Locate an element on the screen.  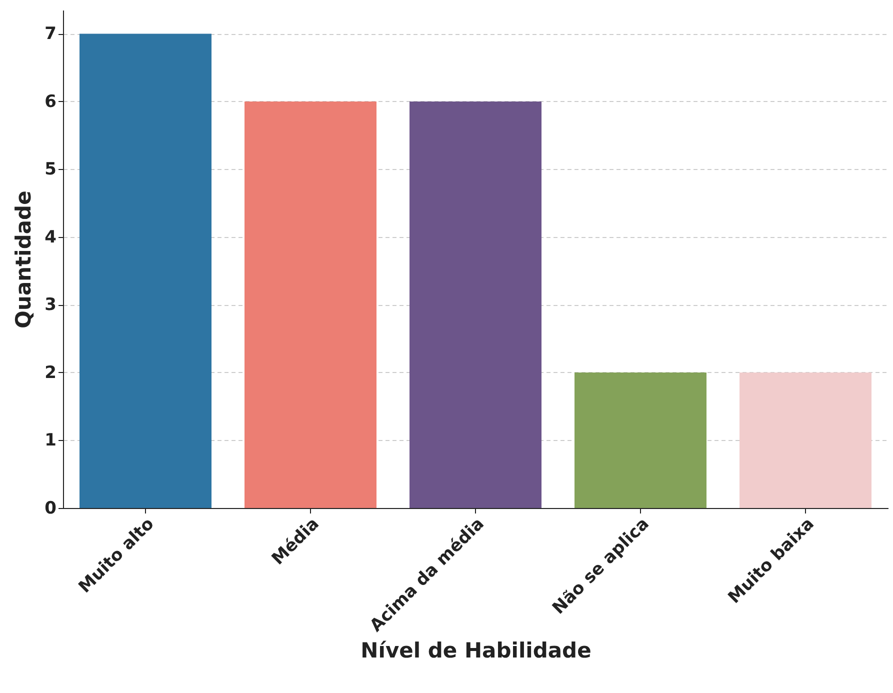
y-tick-label: 3 is located at coordinates (50, 305).